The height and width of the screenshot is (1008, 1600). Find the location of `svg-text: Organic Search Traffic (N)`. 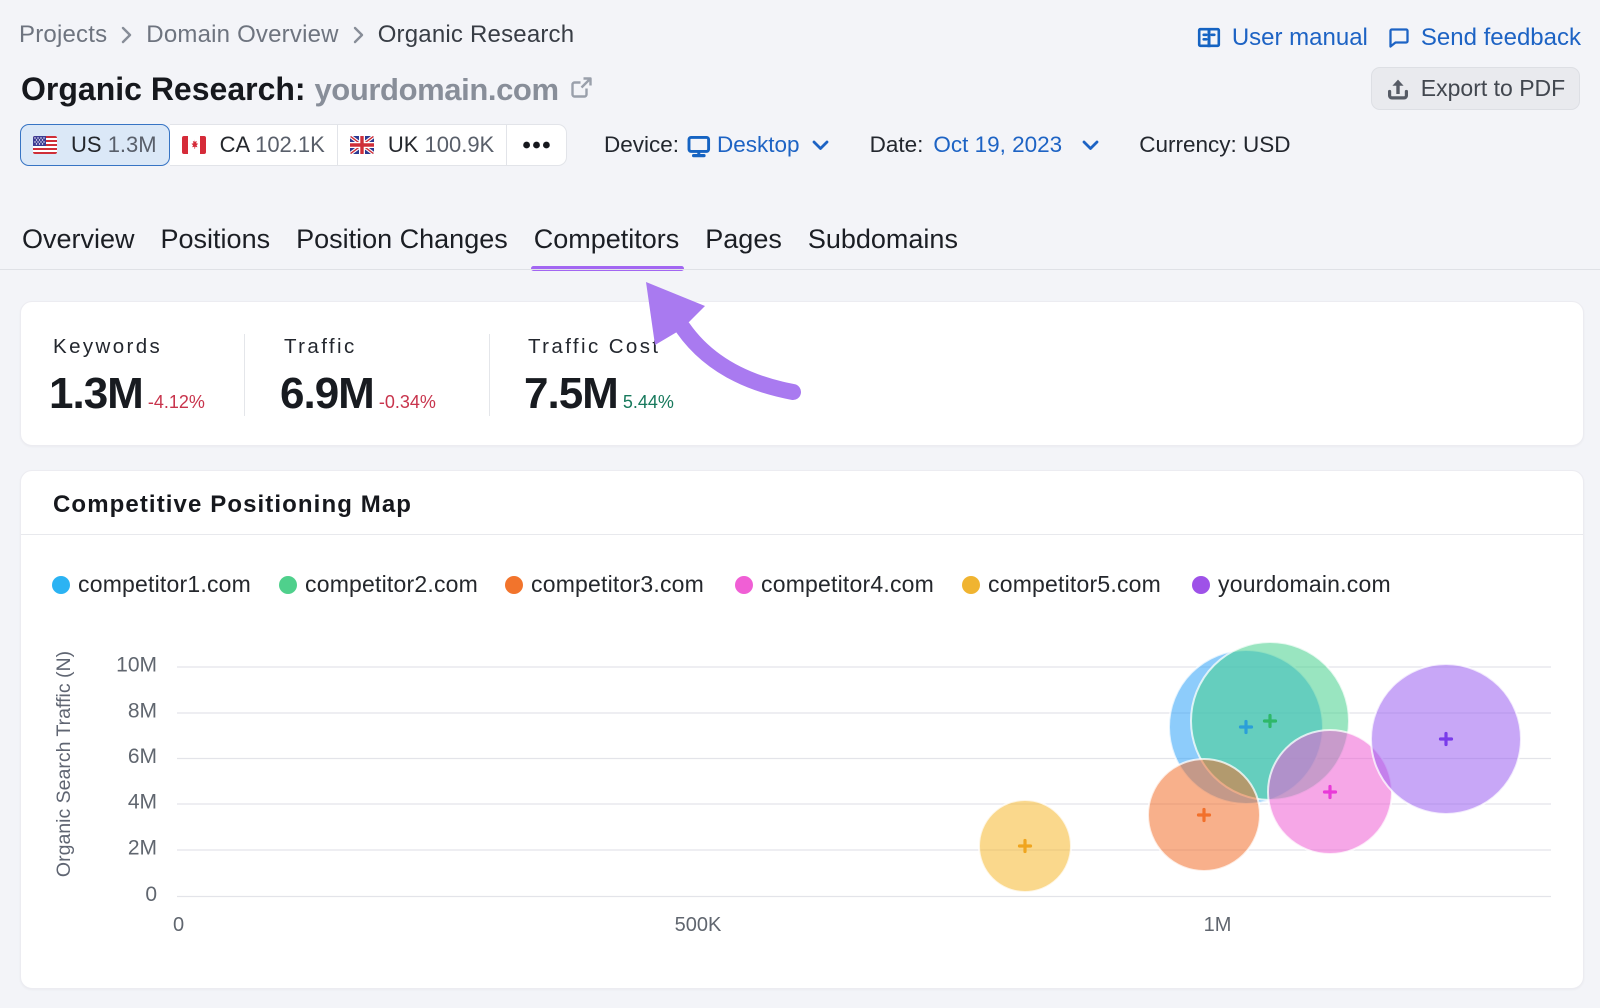

svg-text: Organic Search Traffic (N) is located at coordinates (64, 764).